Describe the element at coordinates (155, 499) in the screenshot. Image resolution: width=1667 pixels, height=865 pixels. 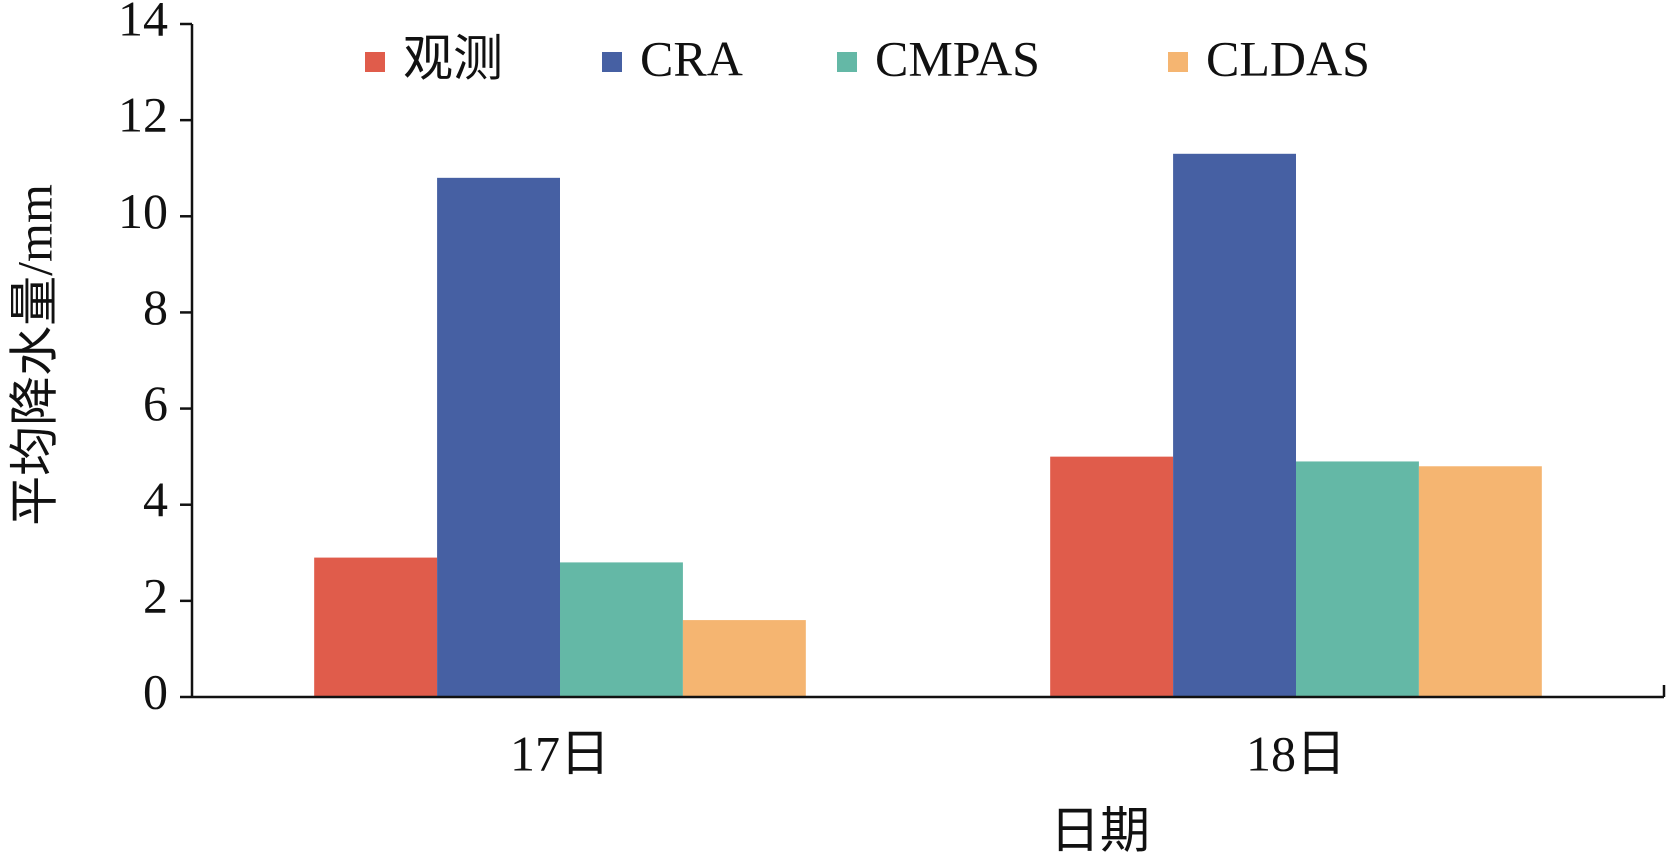
I see `y-tick-label: 4` at that location.